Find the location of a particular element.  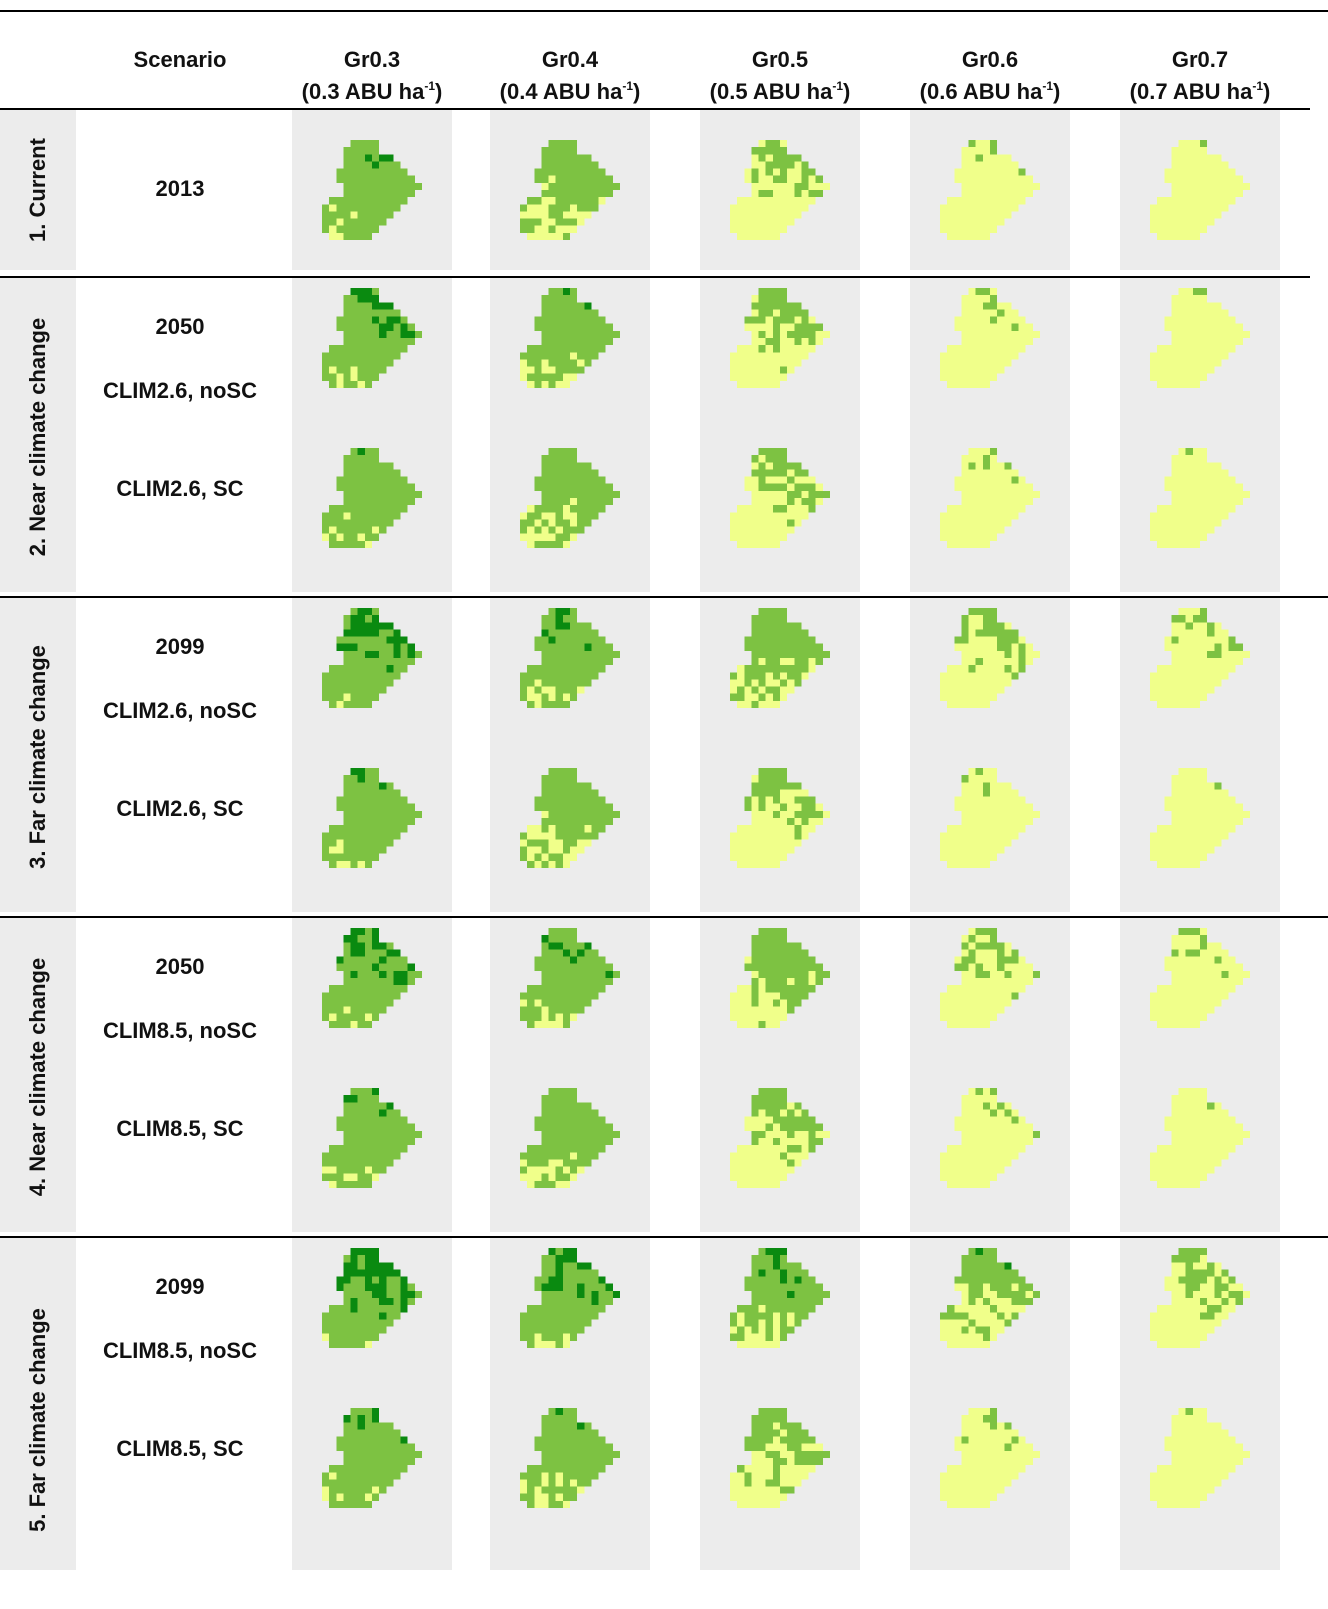

map-pixel-dark is located at coordinates (588, 946).